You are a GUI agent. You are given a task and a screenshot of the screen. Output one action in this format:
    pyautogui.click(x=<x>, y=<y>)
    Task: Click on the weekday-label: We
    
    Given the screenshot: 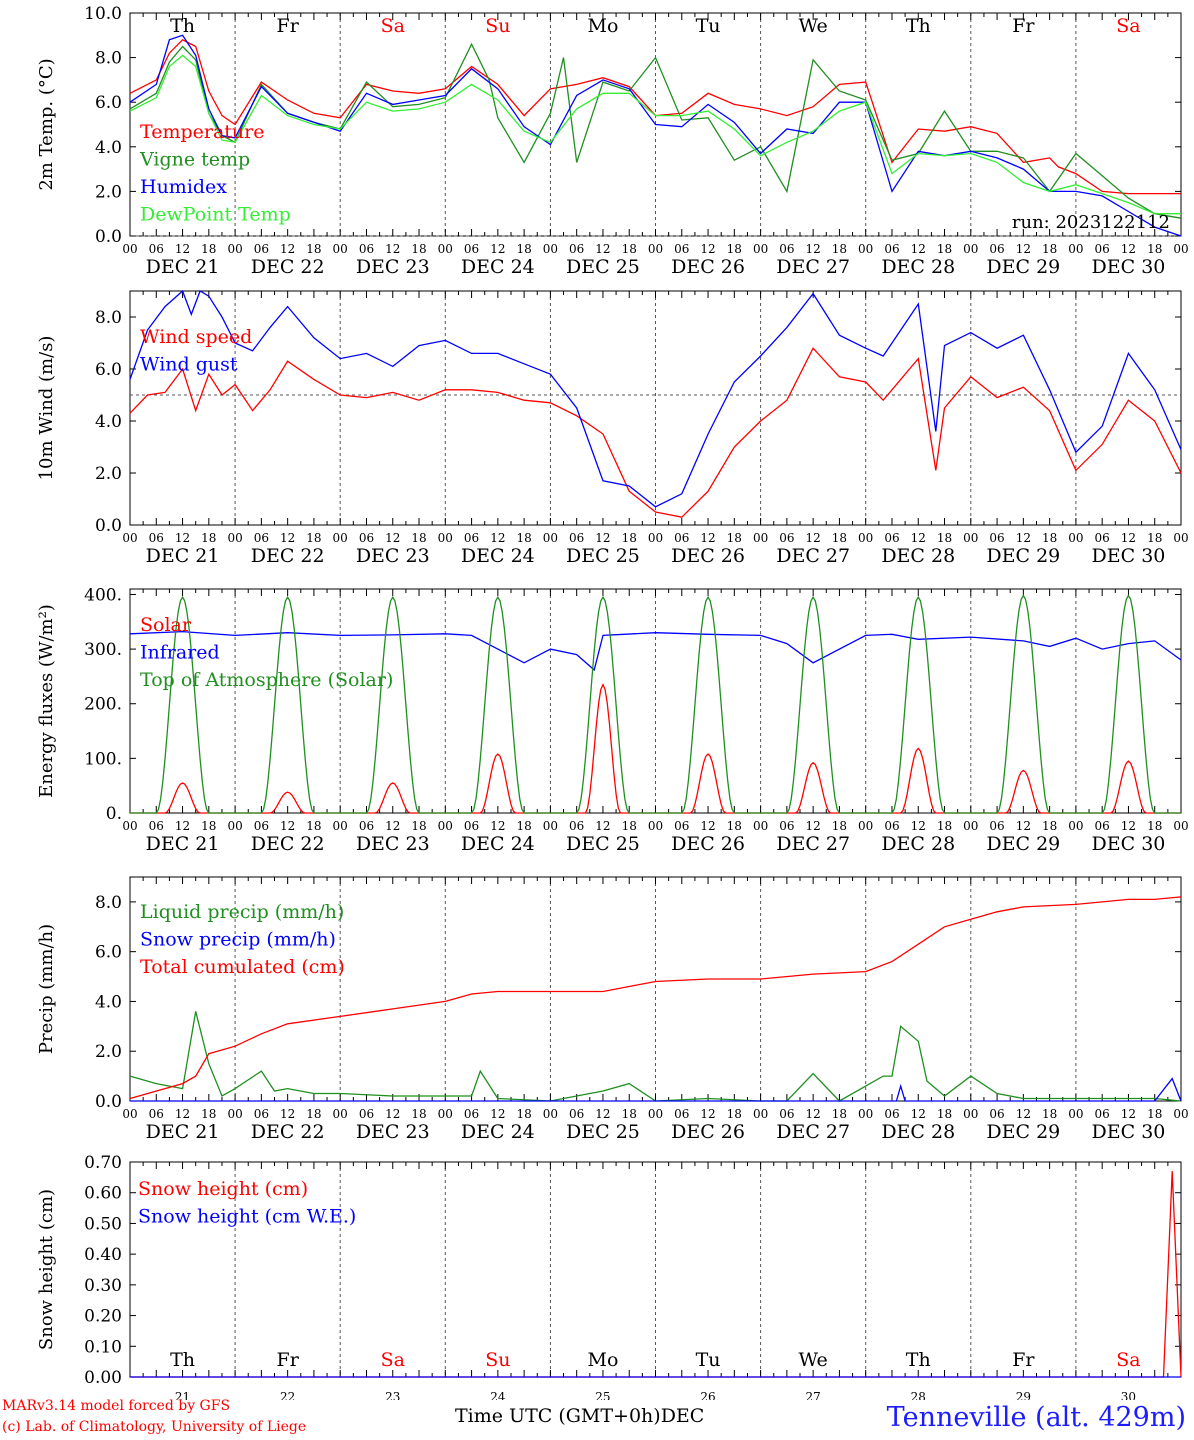 What is the action you would take?
    pyautogui.click(x=813, y=26)
    